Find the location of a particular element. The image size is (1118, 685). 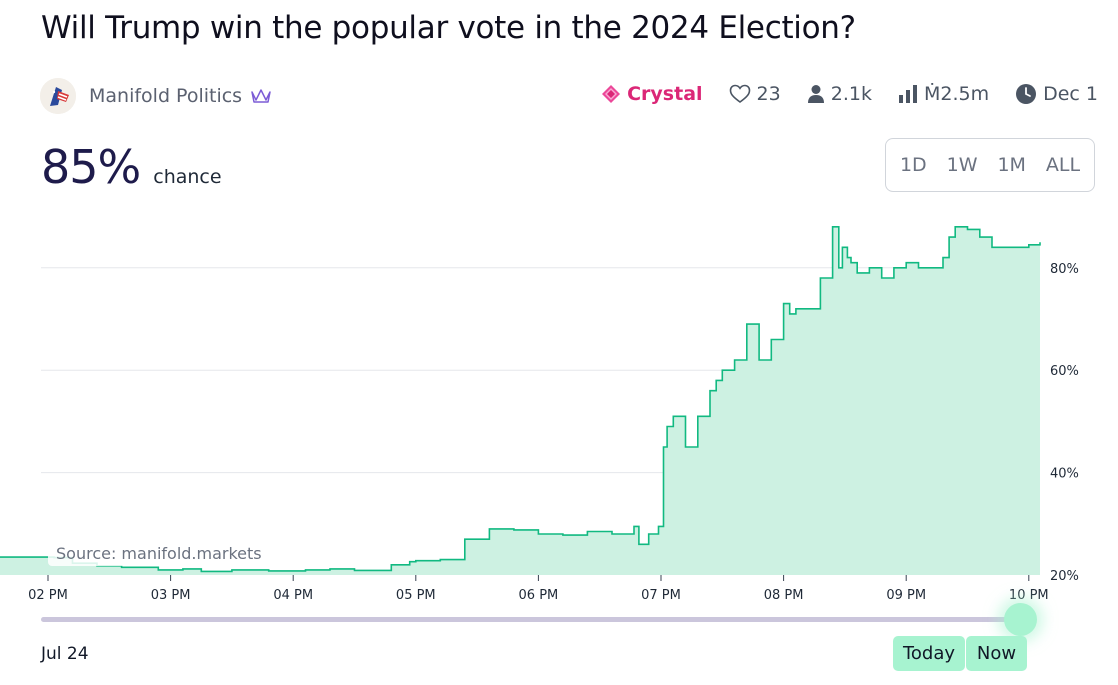

y-tick-label: 20% is located at coordinates (1064, 576).